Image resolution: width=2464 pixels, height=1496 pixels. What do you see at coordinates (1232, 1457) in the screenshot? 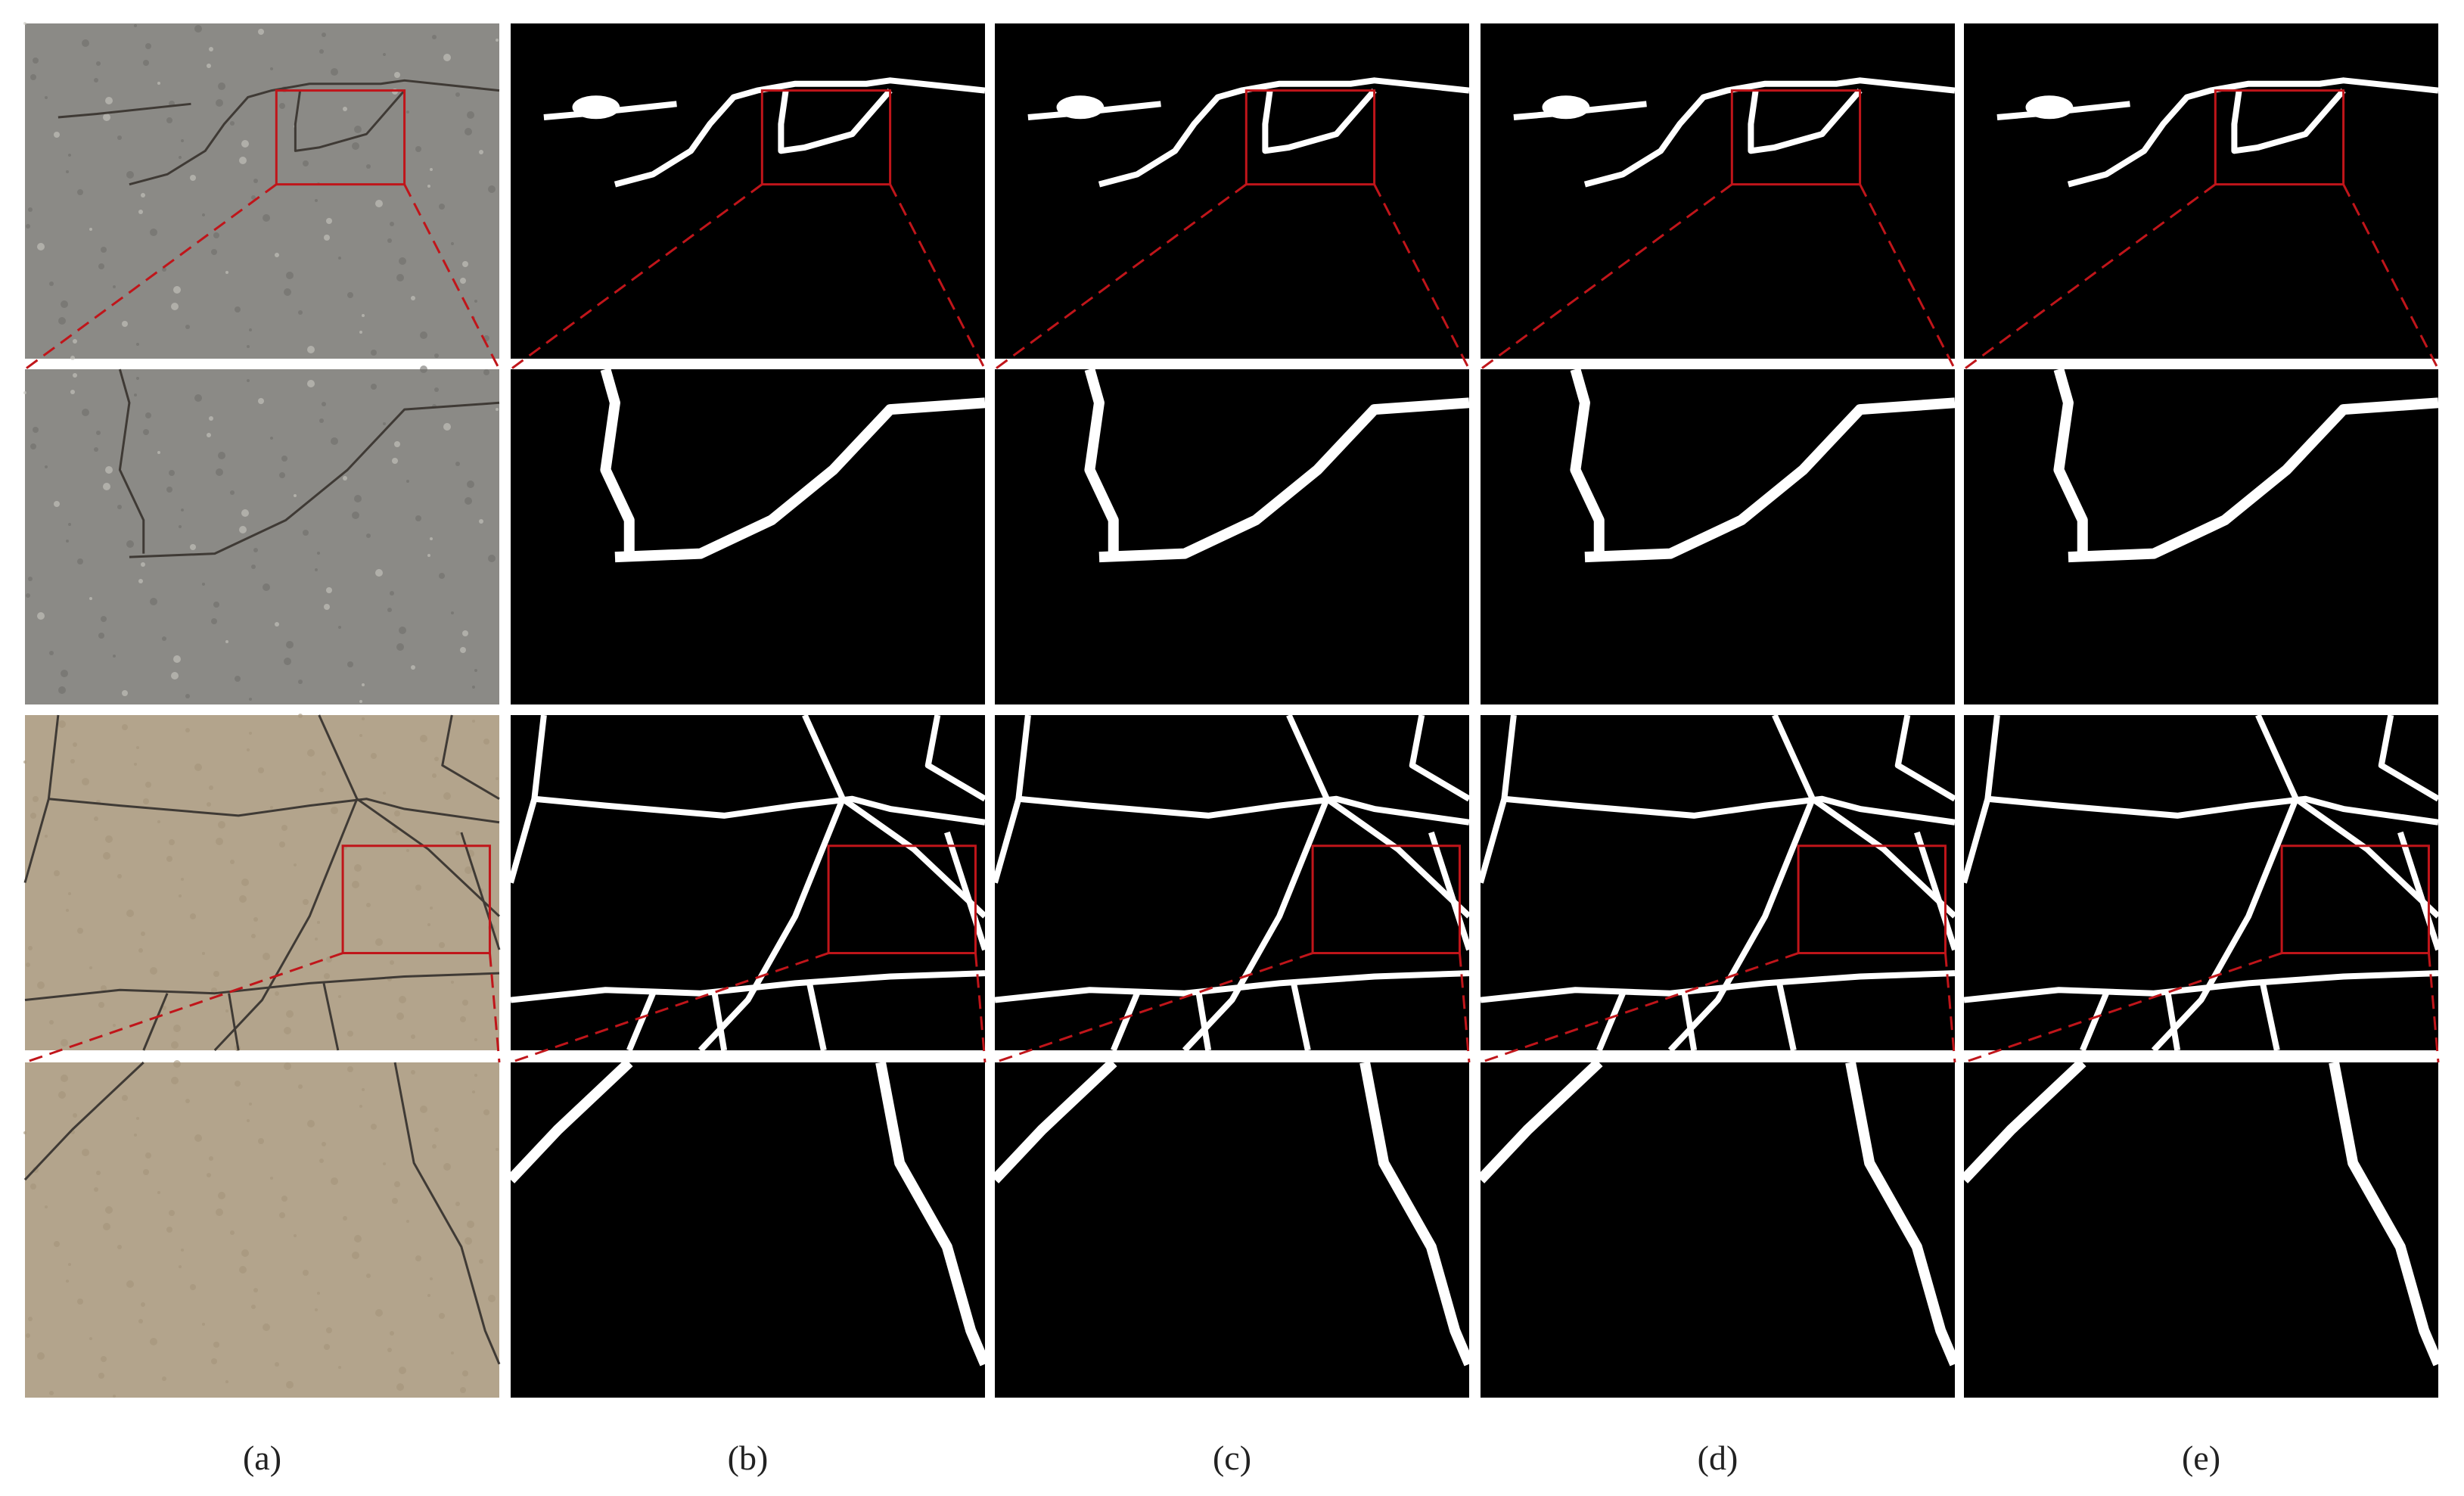
I see `column-label: (c)` at bounding box center [1232, 1457].